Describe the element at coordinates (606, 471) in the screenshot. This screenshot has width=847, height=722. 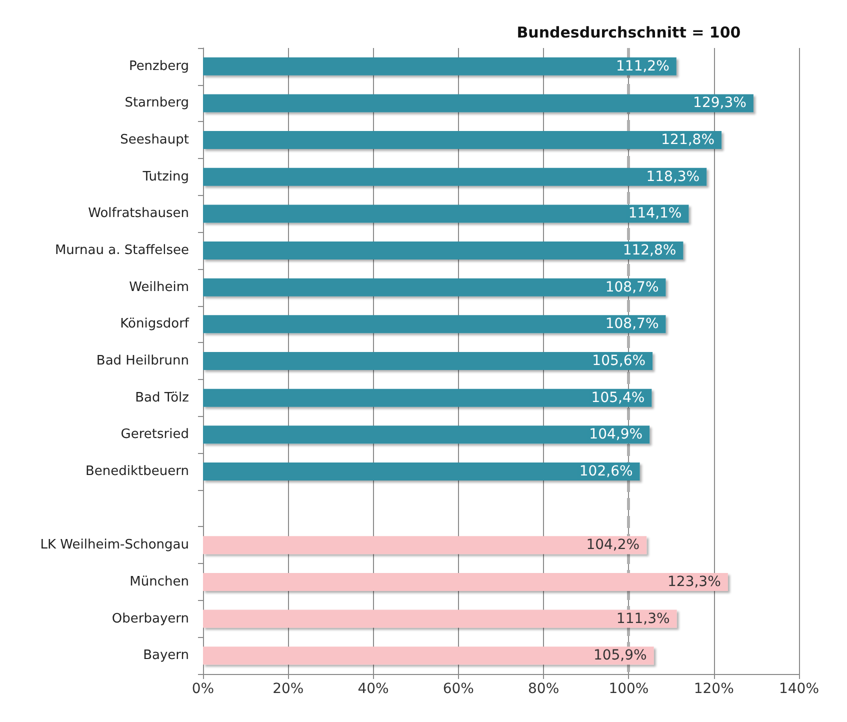
I see `data-label: 102,6%` at that location.